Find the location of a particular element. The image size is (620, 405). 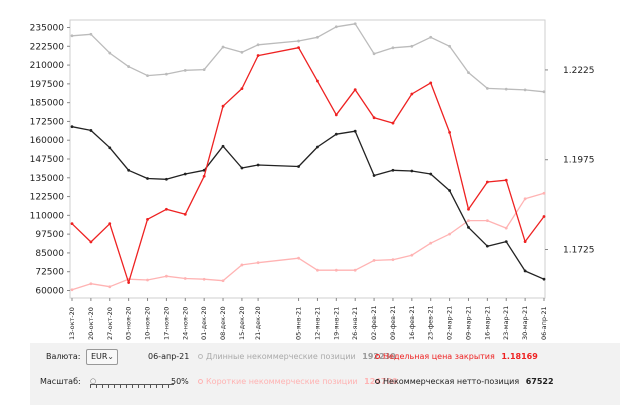

legend-item-price: Недельная цена закрытия 1.18169 is located at coordinates (456, 356).